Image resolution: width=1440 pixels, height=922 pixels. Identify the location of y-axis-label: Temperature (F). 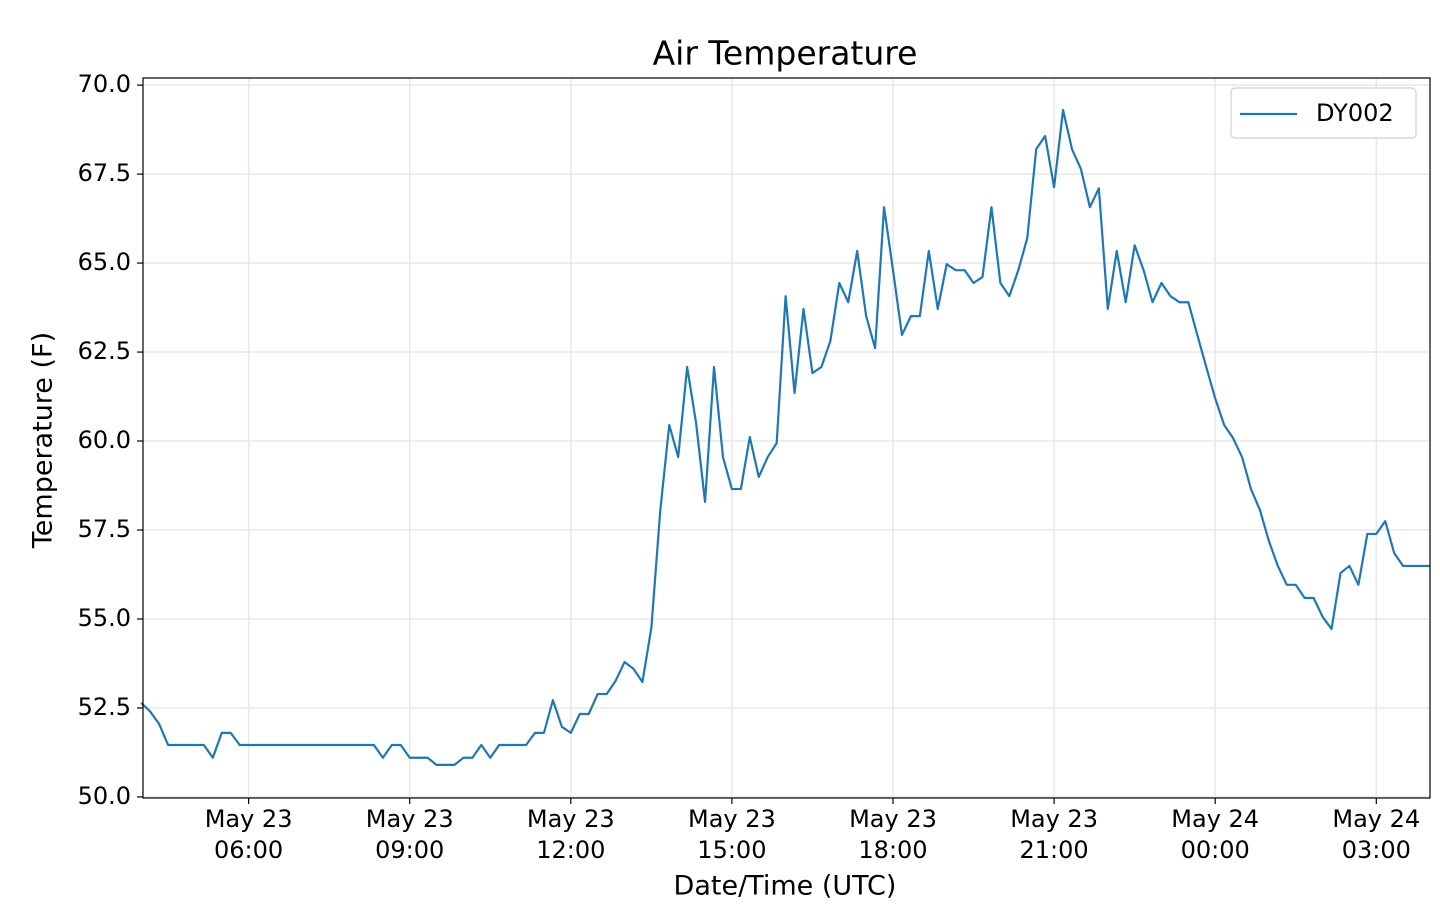
(43, 440).